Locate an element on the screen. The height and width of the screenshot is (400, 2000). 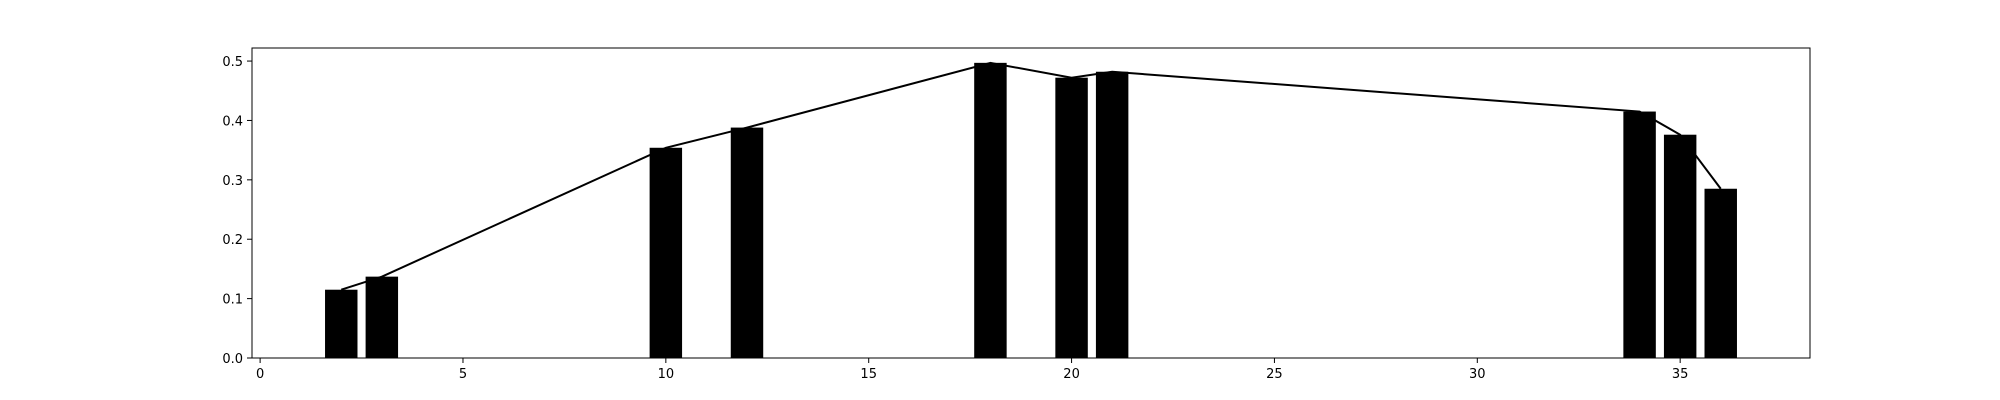
x-tick-label: 35 is located at coordinates (1680, 374).